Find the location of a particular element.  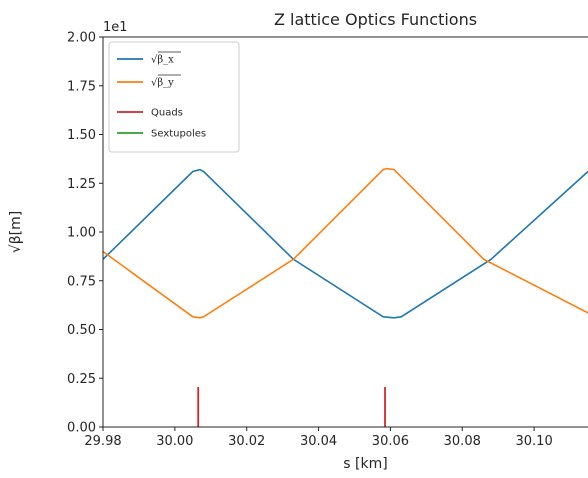

y-offset-text: 1e1 is located at coordinates (115, 27).